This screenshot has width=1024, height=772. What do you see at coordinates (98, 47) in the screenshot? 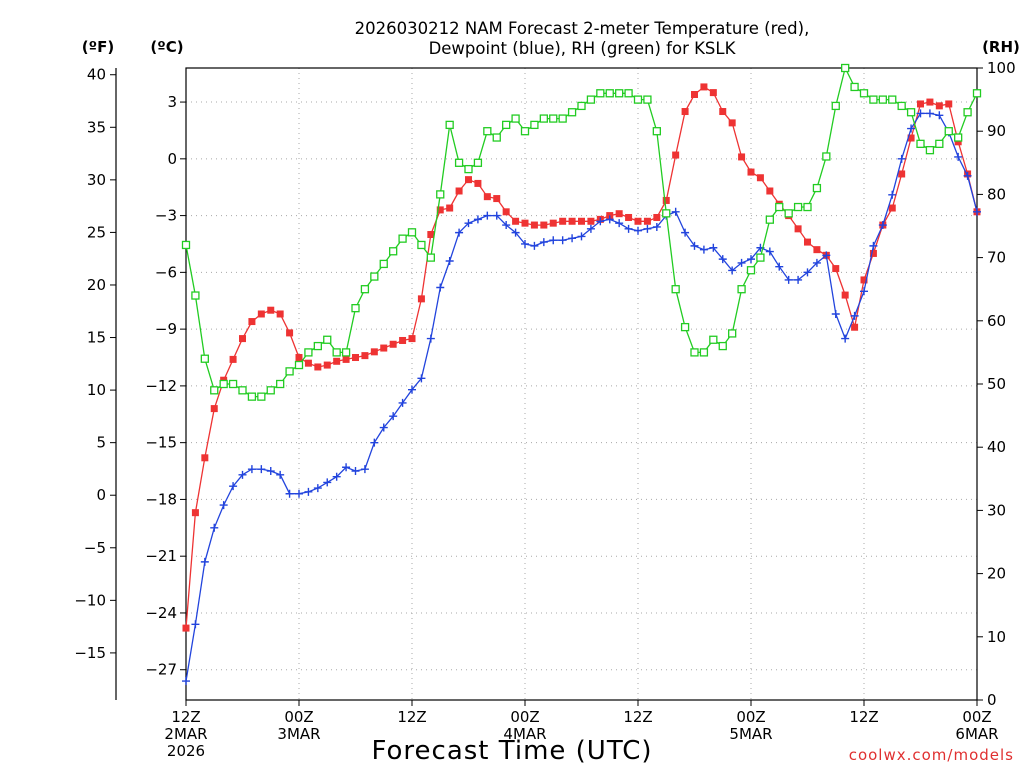
I see `fahrenheit-axis-label: (ºF)` at bounding box center [98, 47].